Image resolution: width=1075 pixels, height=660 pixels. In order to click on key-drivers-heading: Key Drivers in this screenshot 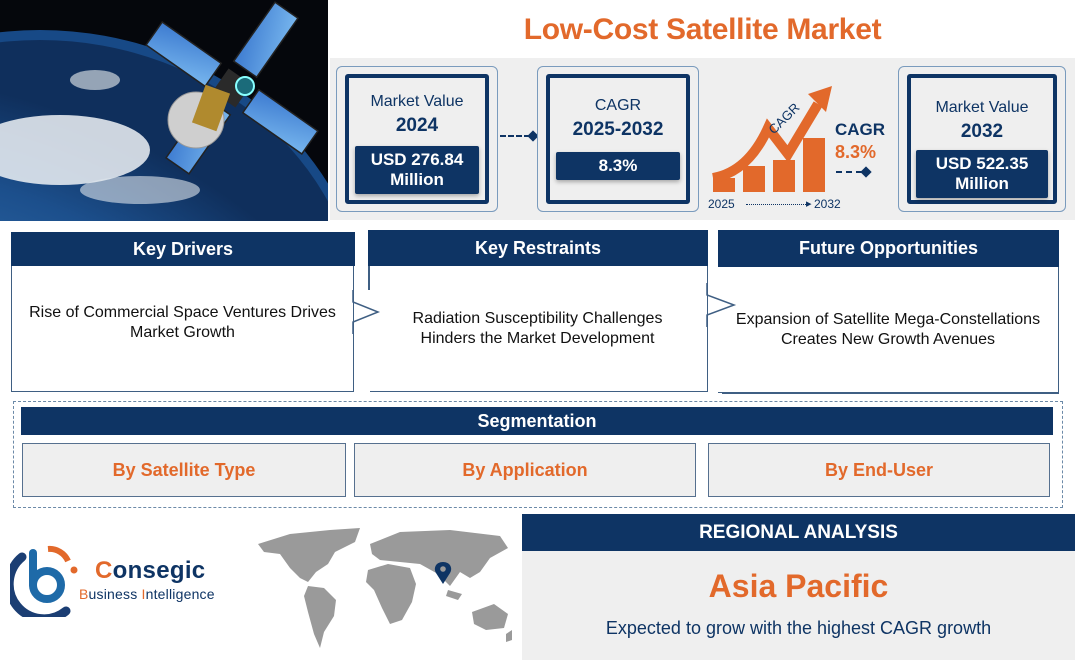, I will do `click(183, 249)`.